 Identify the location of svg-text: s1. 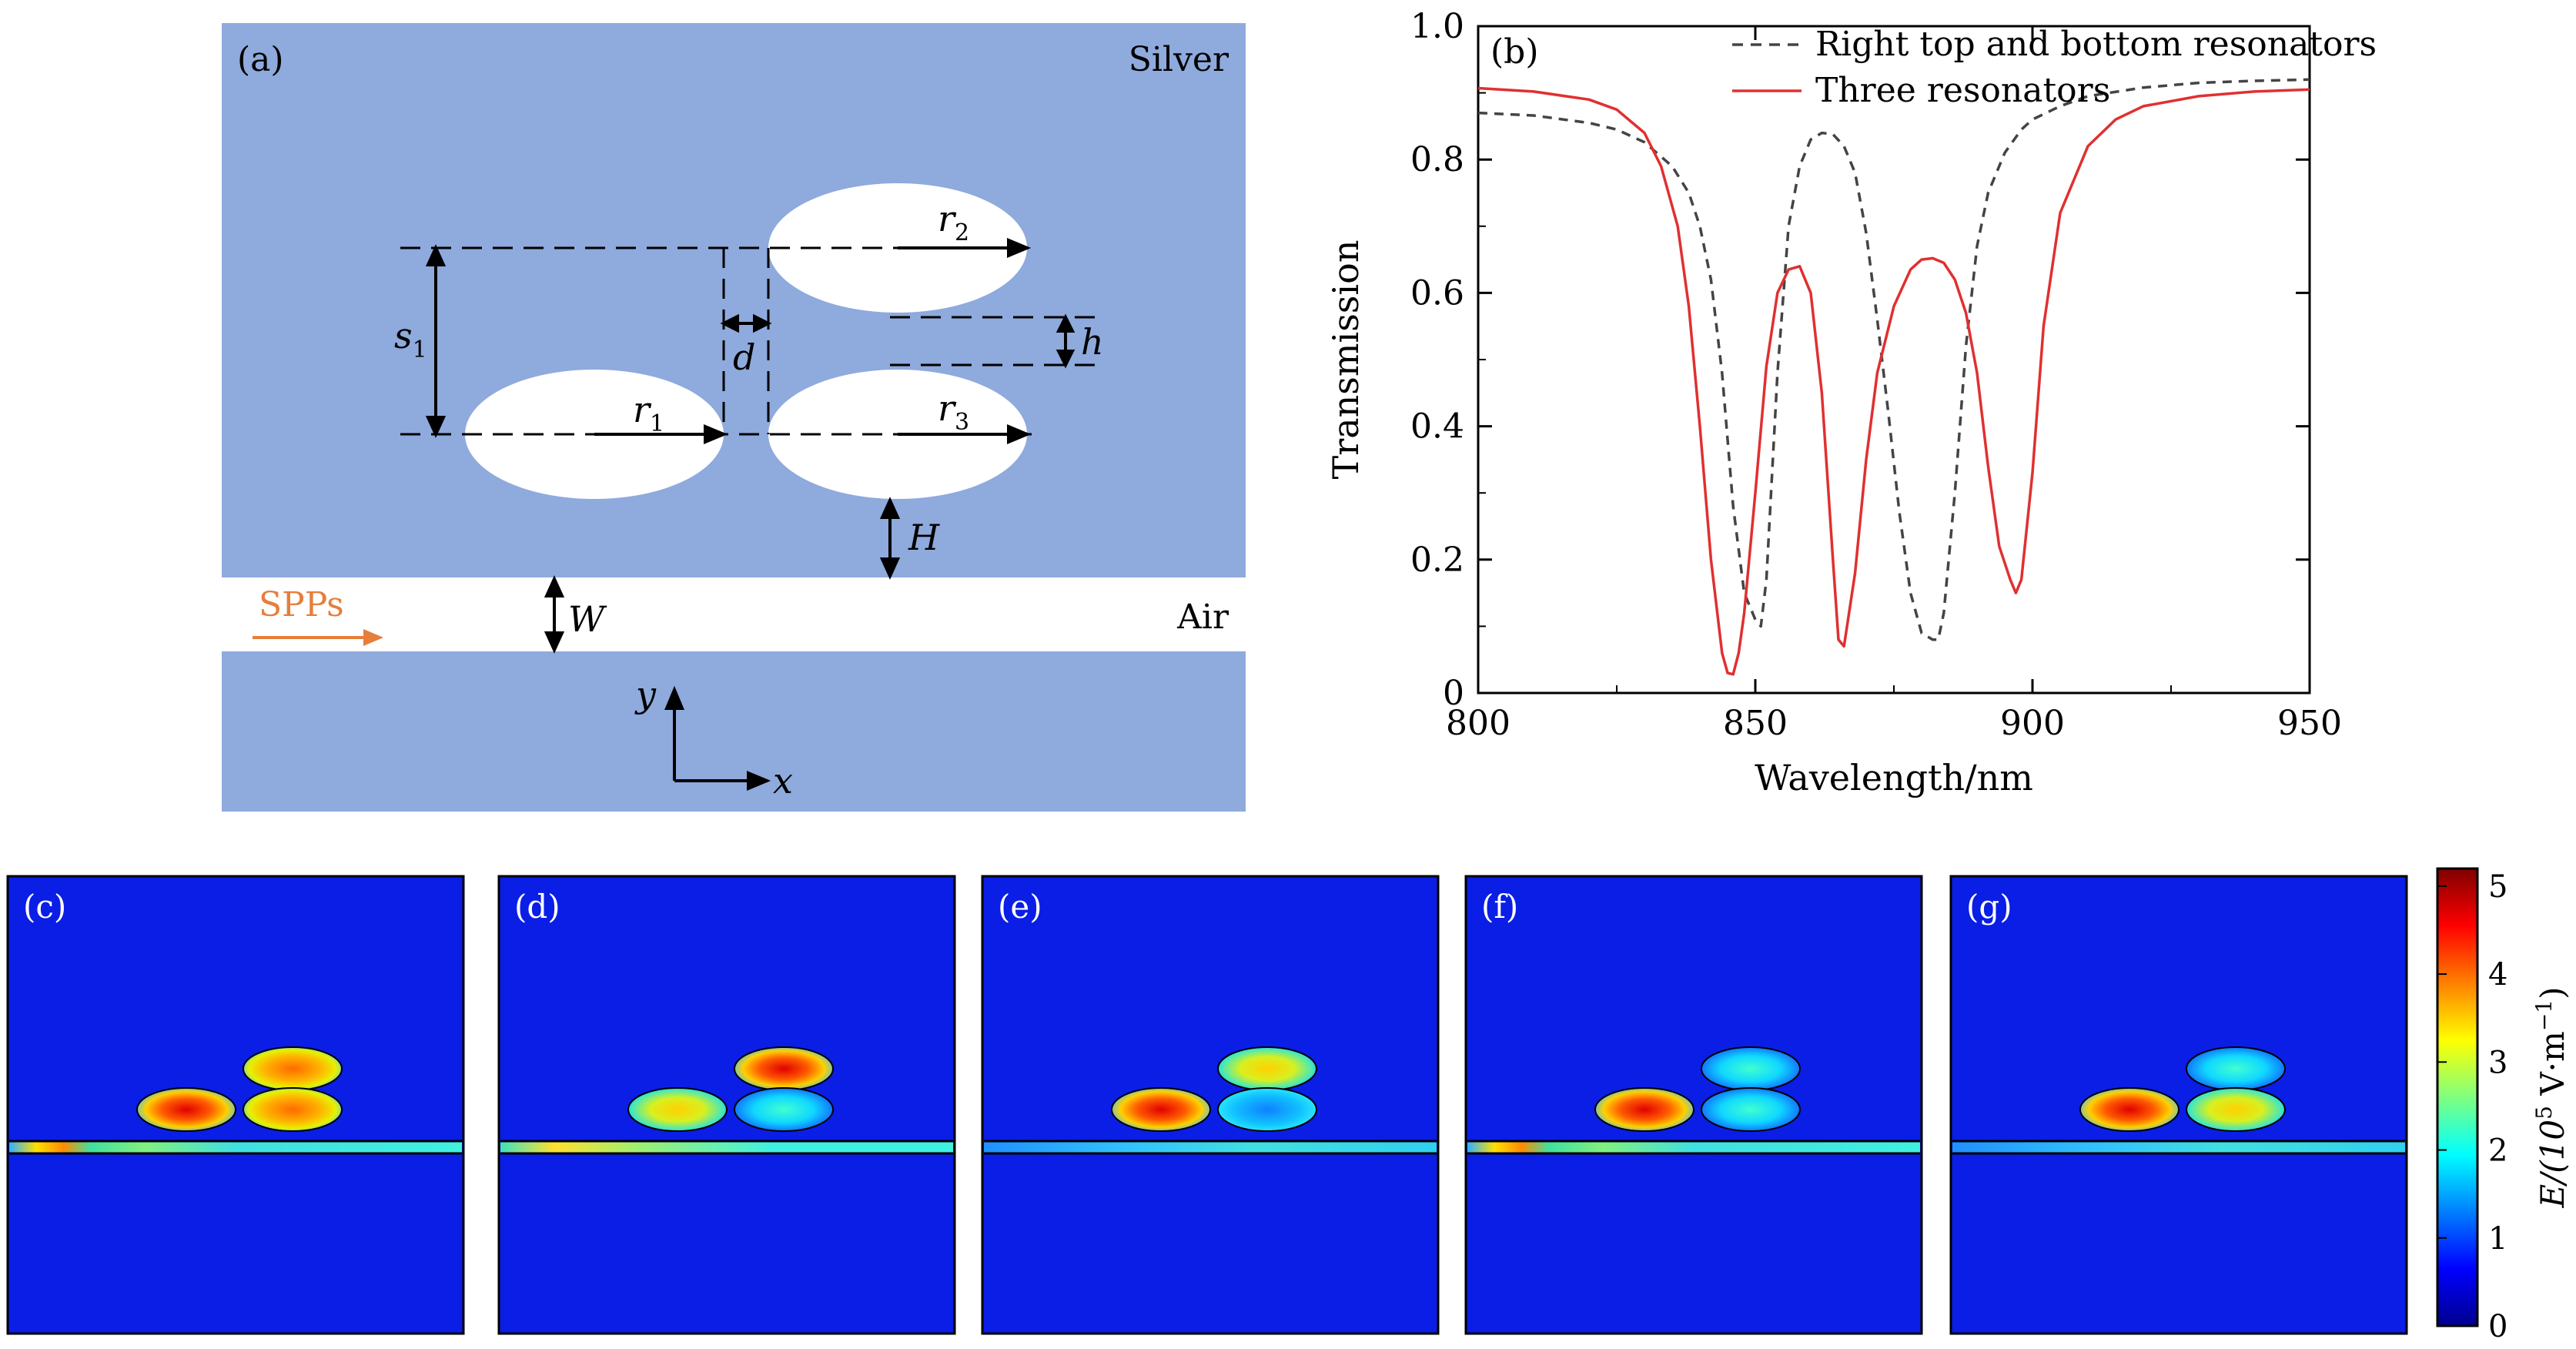
(411, 339).